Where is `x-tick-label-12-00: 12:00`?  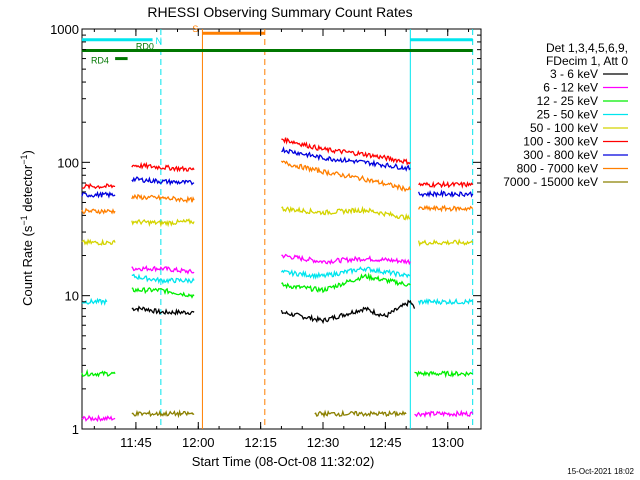 x-tick-label-12-00: 12:00 is located at coordinates (198, 442).